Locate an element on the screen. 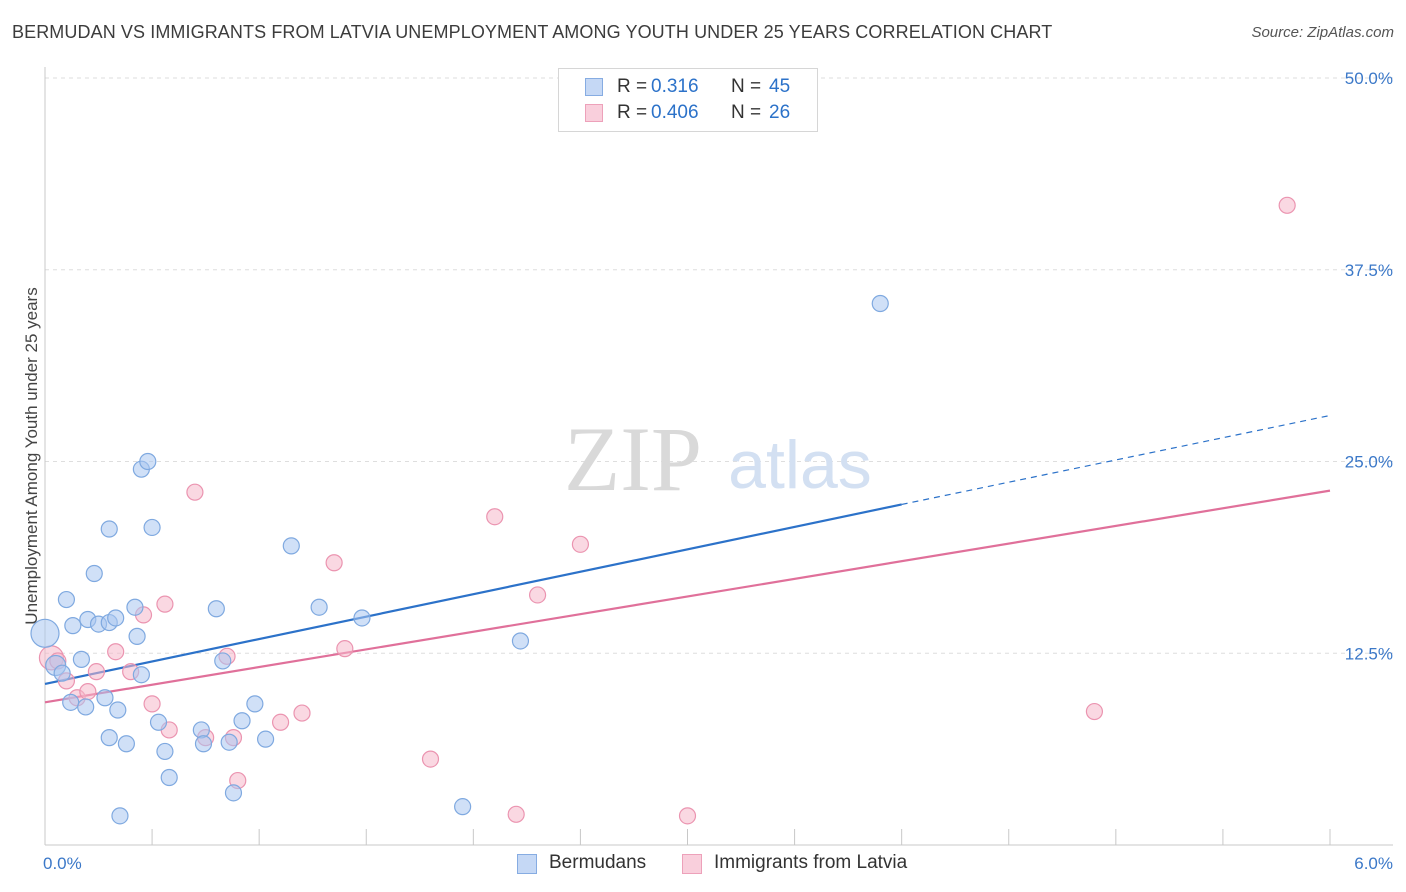 This screenshot has height=892, width=1406. y-tick-label: 37.5% is located at coordinates (1369, 270).